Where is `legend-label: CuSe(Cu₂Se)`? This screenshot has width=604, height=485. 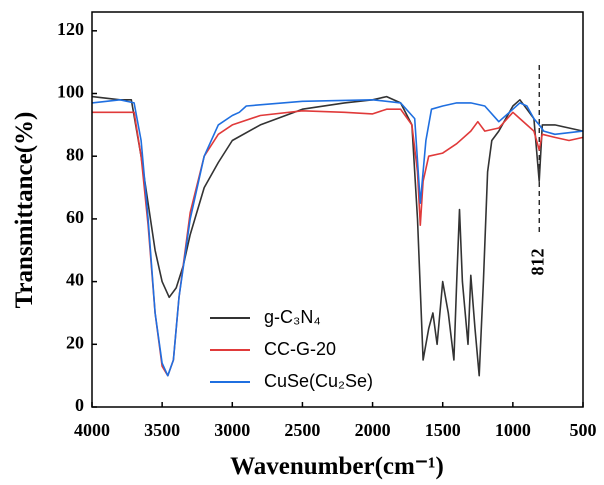
legend-label: CuSe(Cu₂Se) is located at coordinates (318, 381).